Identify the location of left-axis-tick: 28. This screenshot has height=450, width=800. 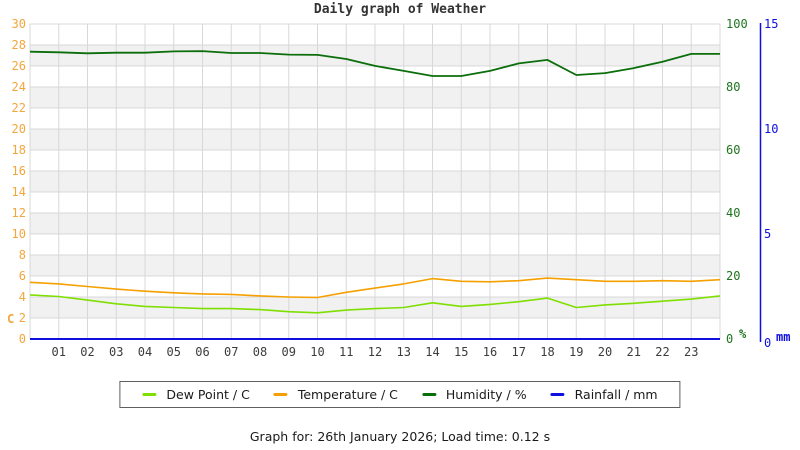
(19, 45).